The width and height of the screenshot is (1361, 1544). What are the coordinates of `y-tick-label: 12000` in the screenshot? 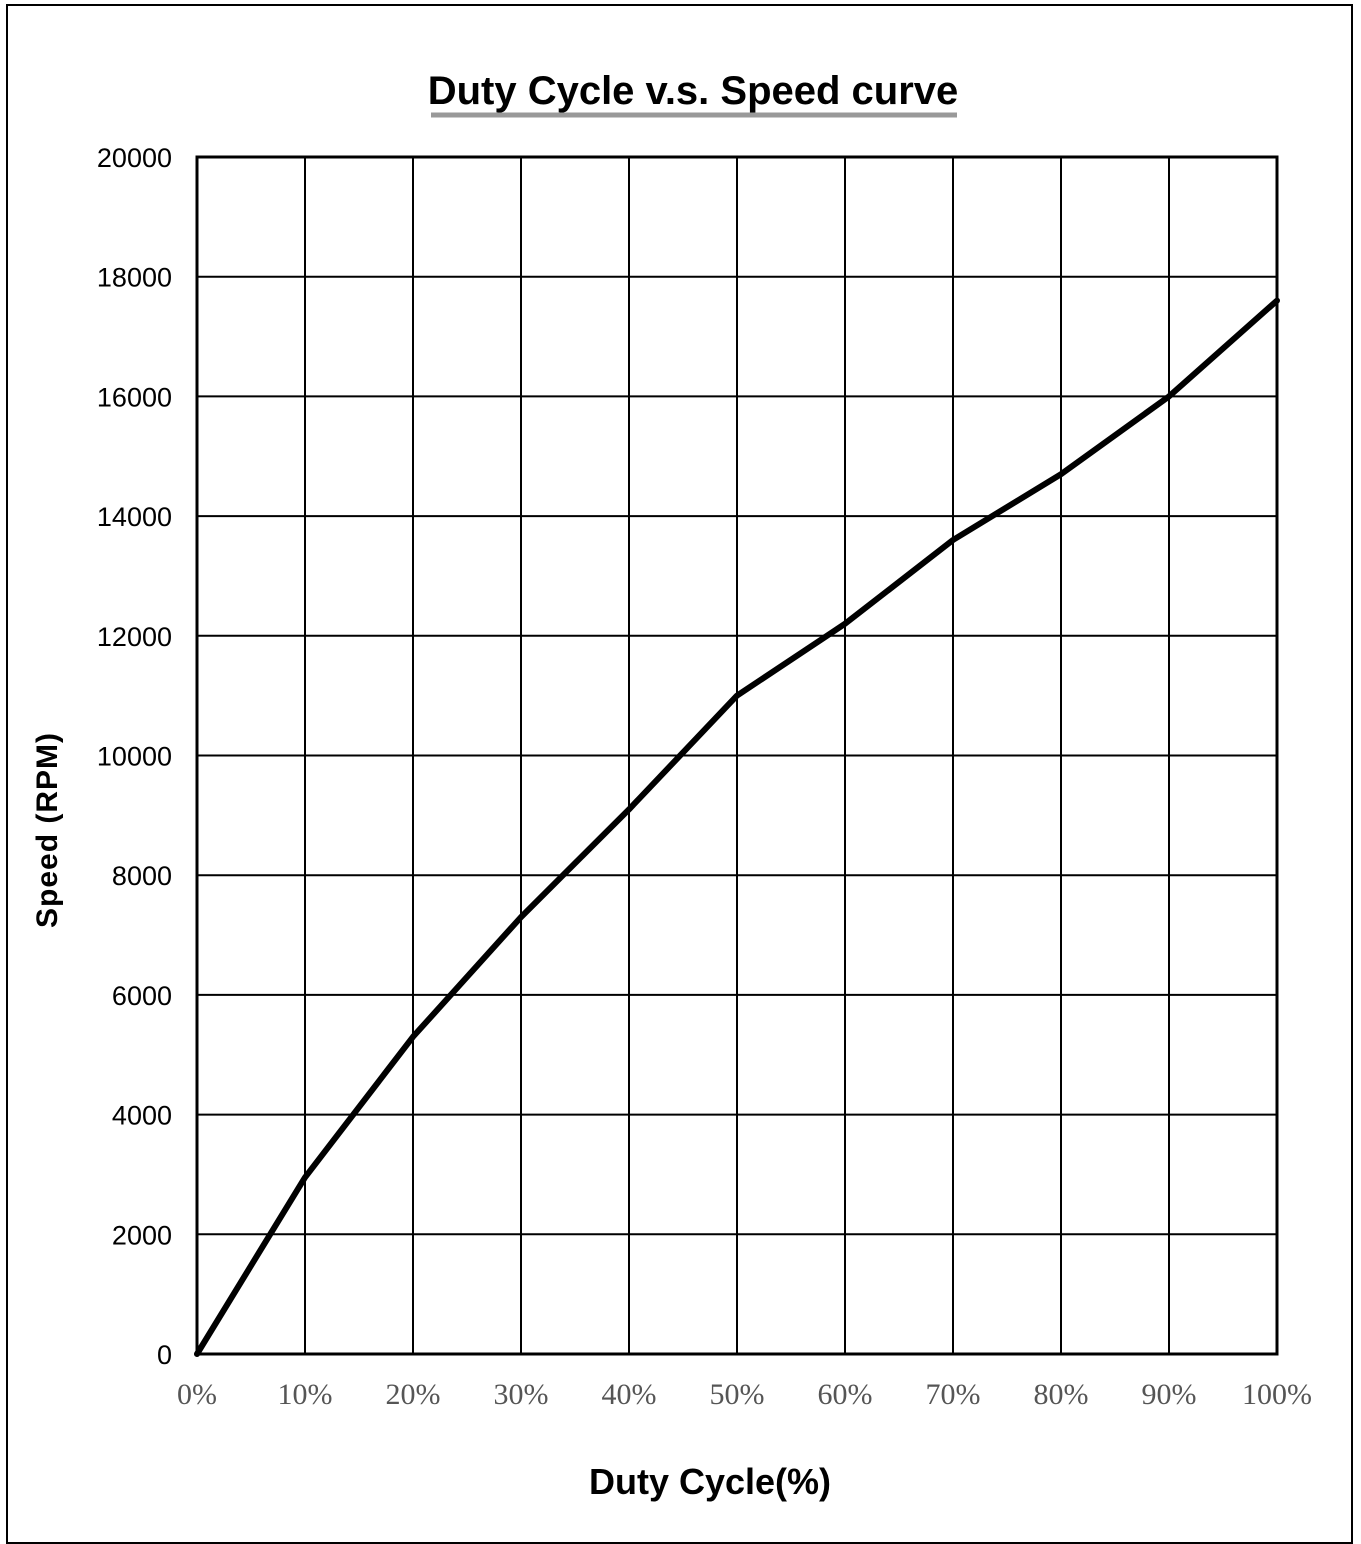 It's located at (134, 637).